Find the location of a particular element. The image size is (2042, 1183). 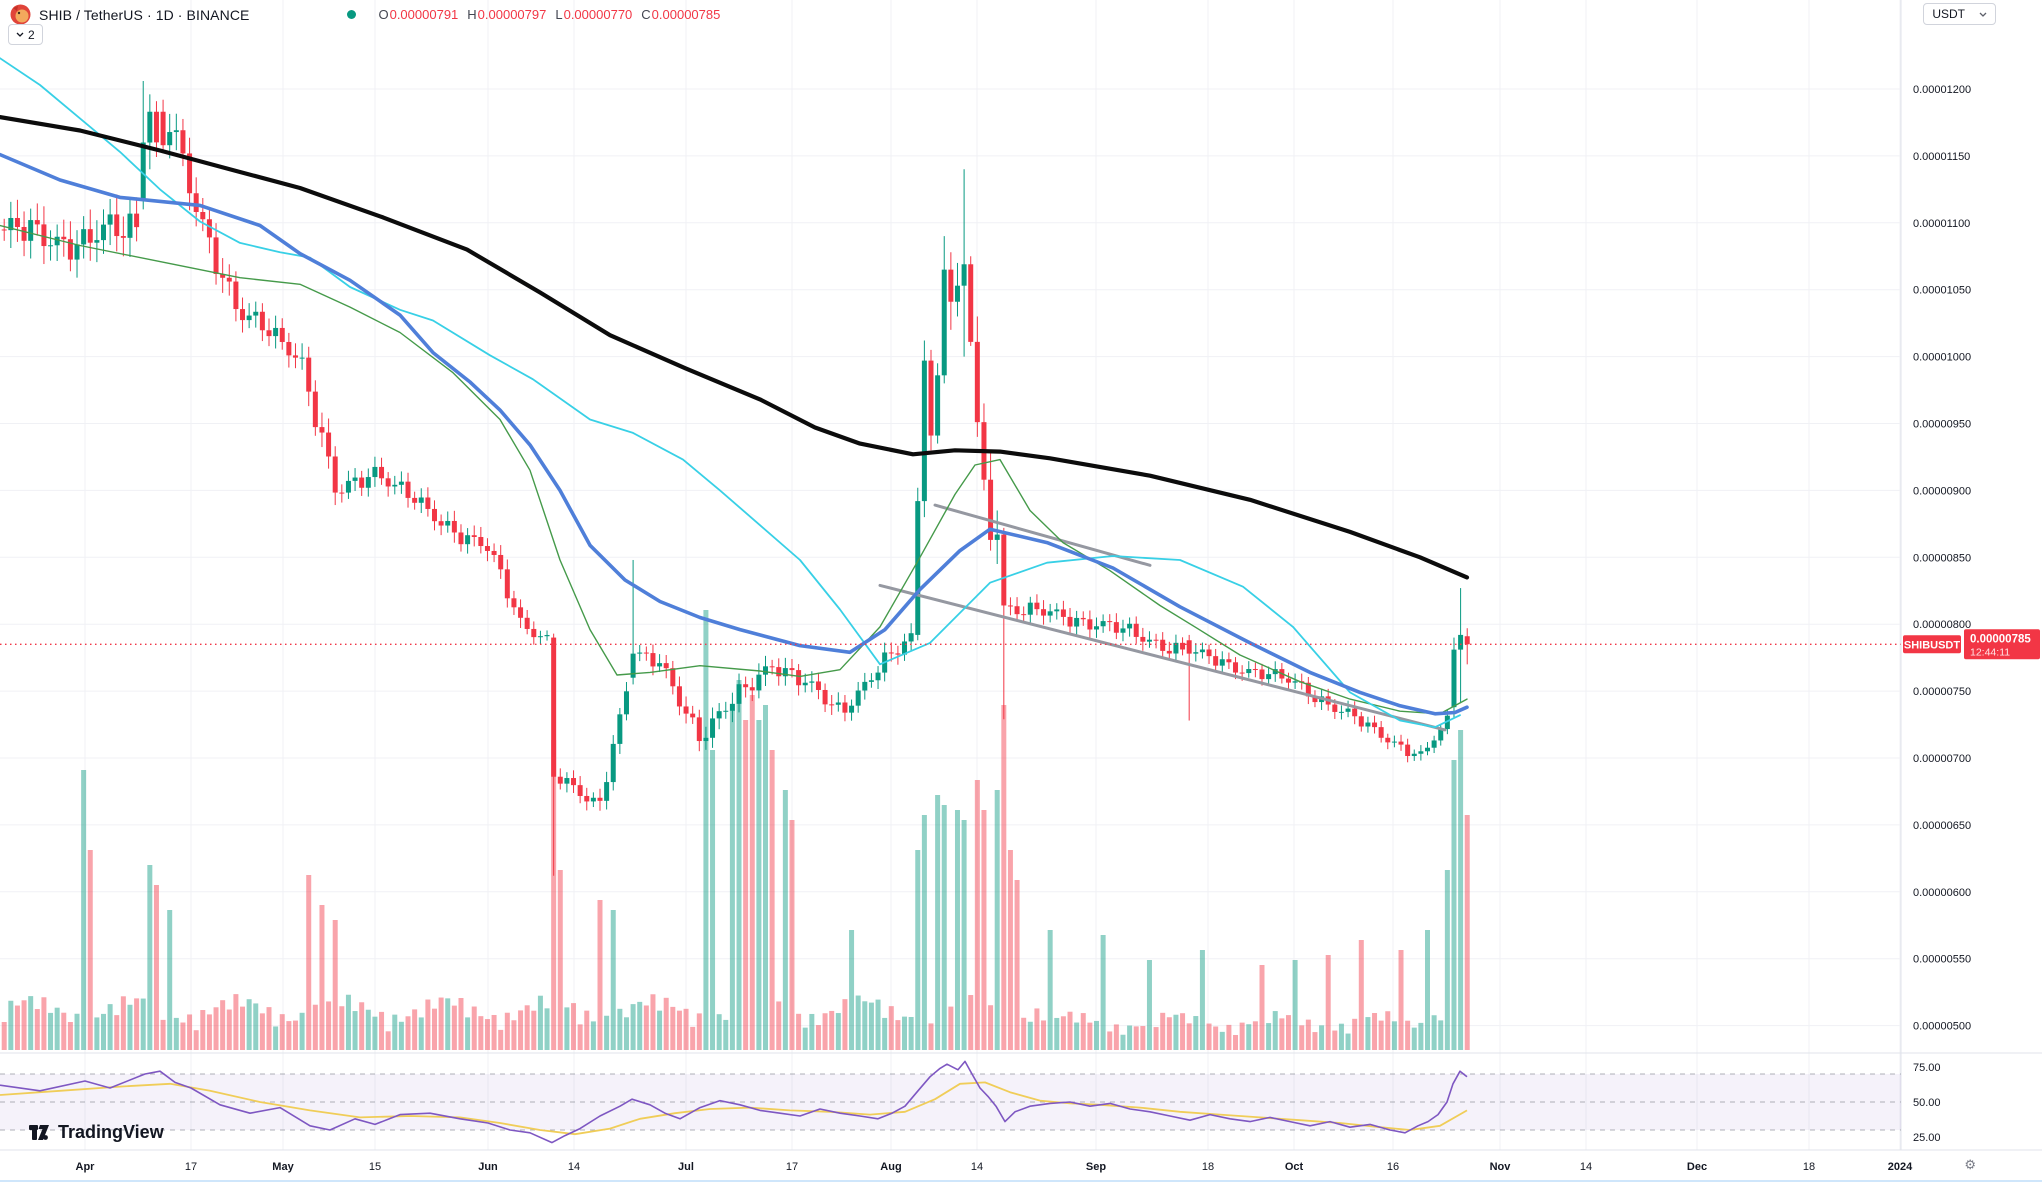

indicators-collapse-button: 2 is located at coordinates (25, 34).